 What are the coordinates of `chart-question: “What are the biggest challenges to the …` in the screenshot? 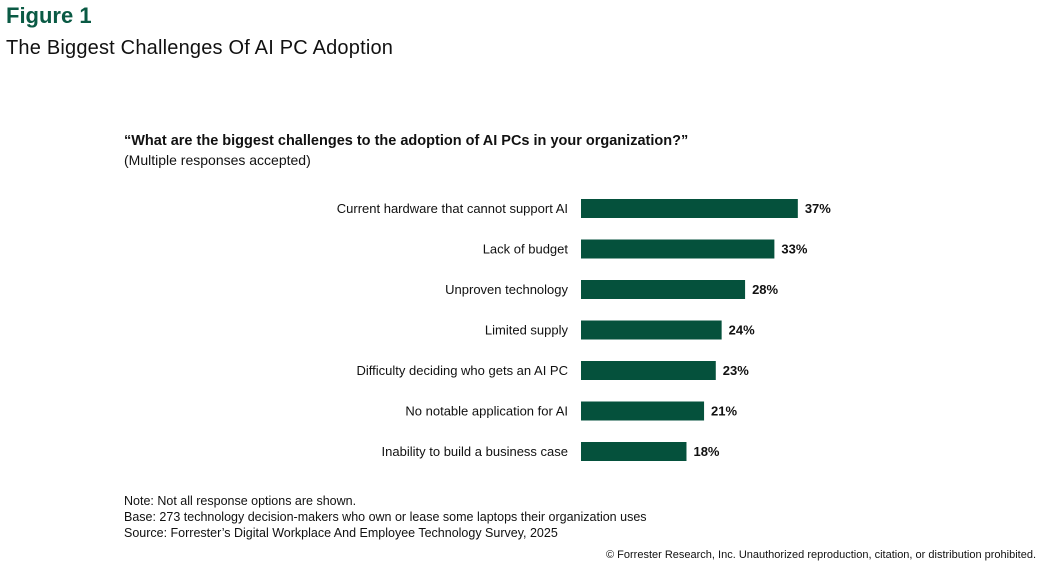 It's located at (406, 141).